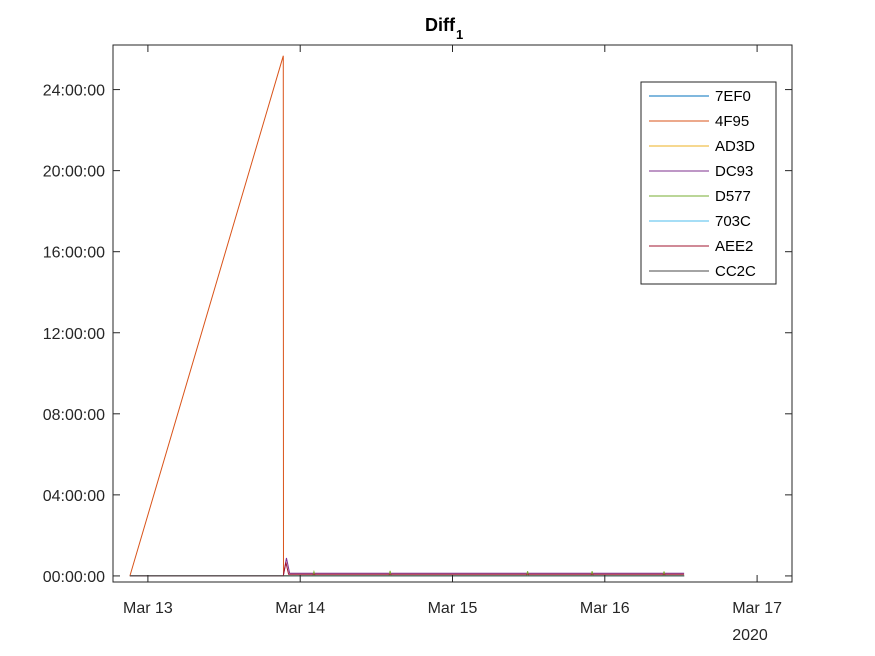 The image size is (875, 656). I want to click on y-tick-label: 04:00:00, so click(74, 496).